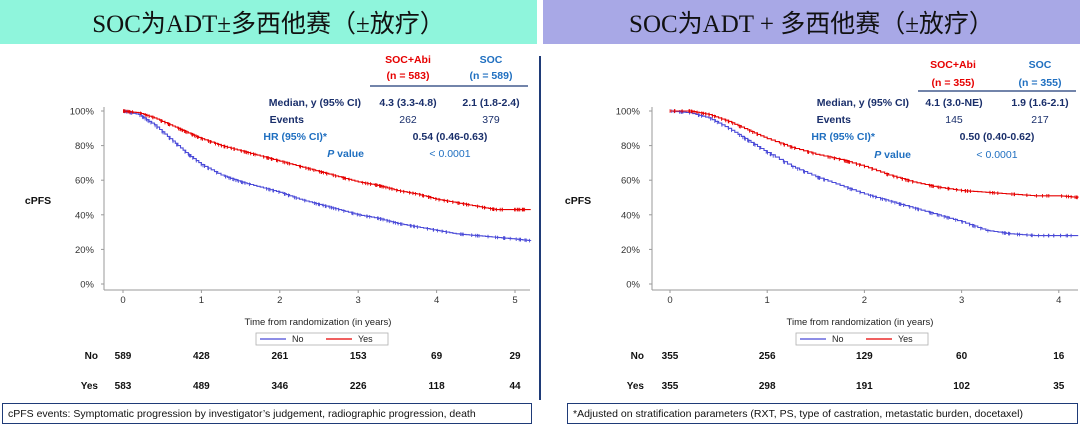 This screenshot has width=1080, height=428. What do you see at coordinates (628, 112) in the screenshot?
I see `right-y-tick-label: 100%` at bounding box center [628, 112].